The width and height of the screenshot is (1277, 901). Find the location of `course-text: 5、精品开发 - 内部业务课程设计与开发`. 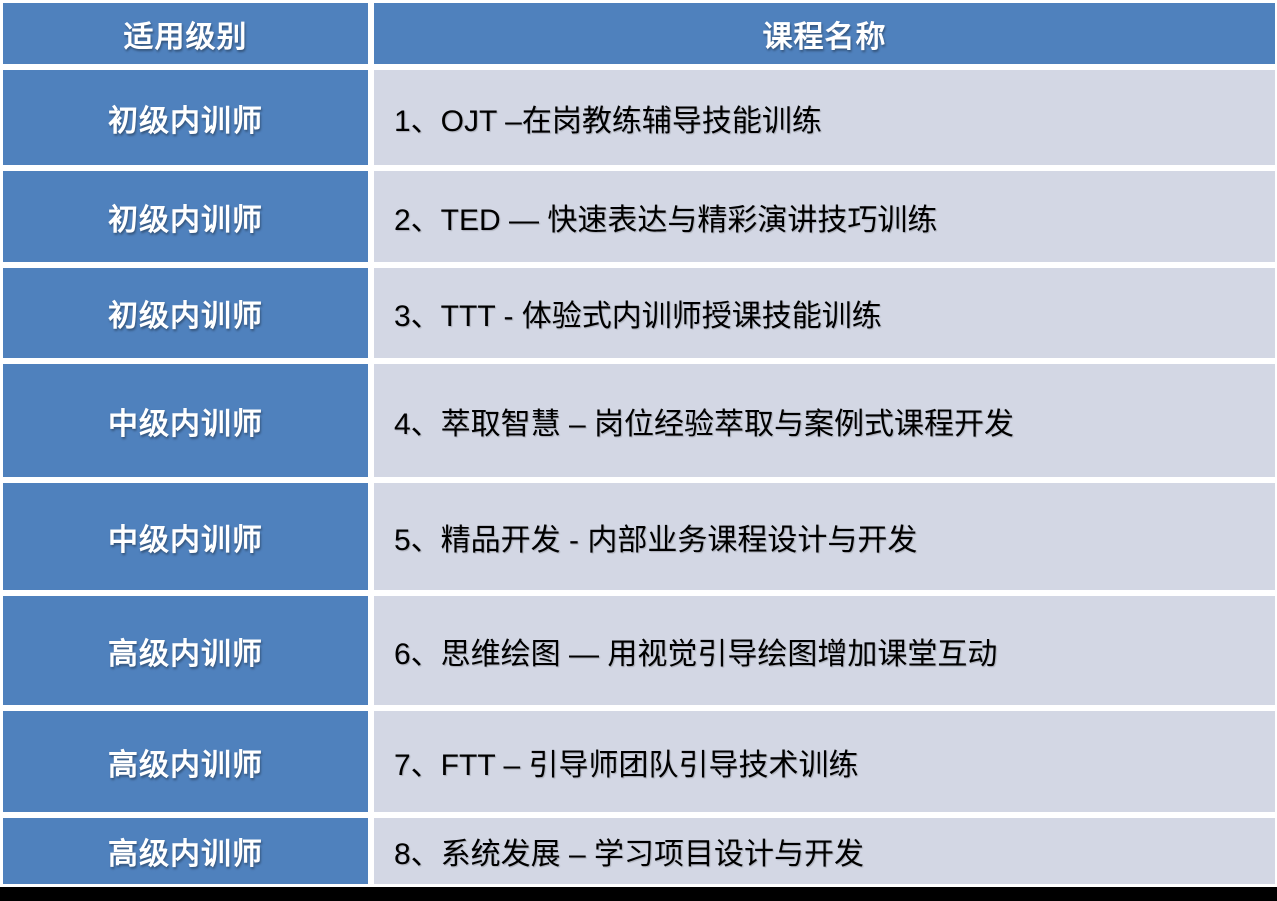

course-text: 5、精品开发 - 内部业务课程设计与开发 is located at coordinates (656, 540).